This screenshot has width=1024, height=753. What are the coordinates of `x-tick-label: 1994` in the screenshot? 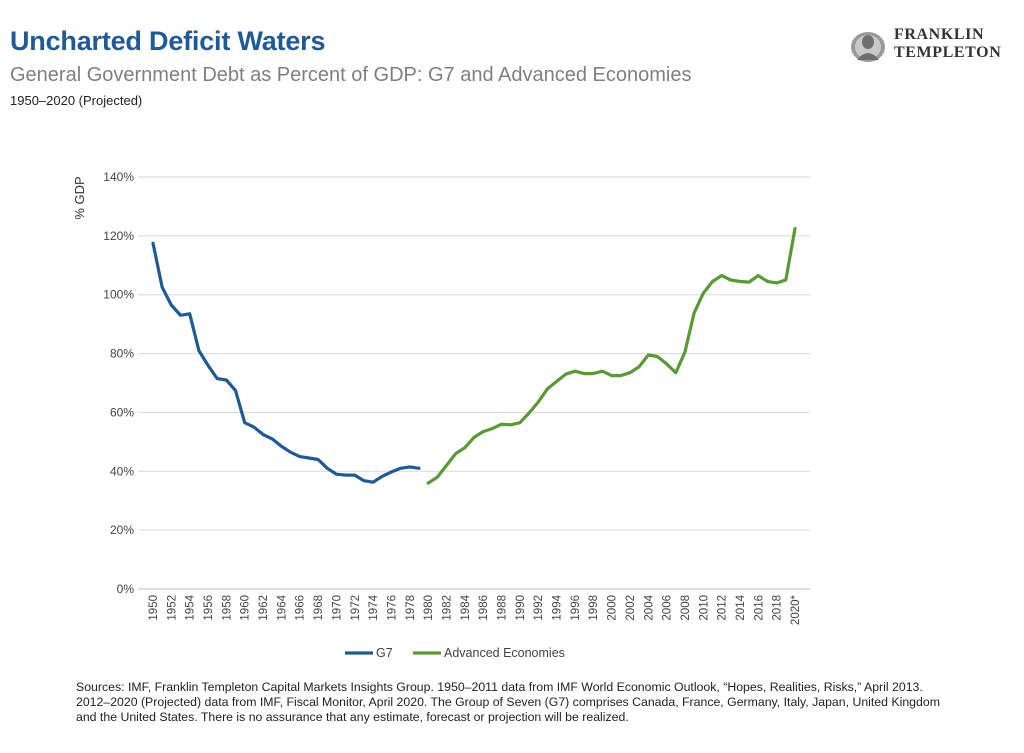 It's located at (558, 607).